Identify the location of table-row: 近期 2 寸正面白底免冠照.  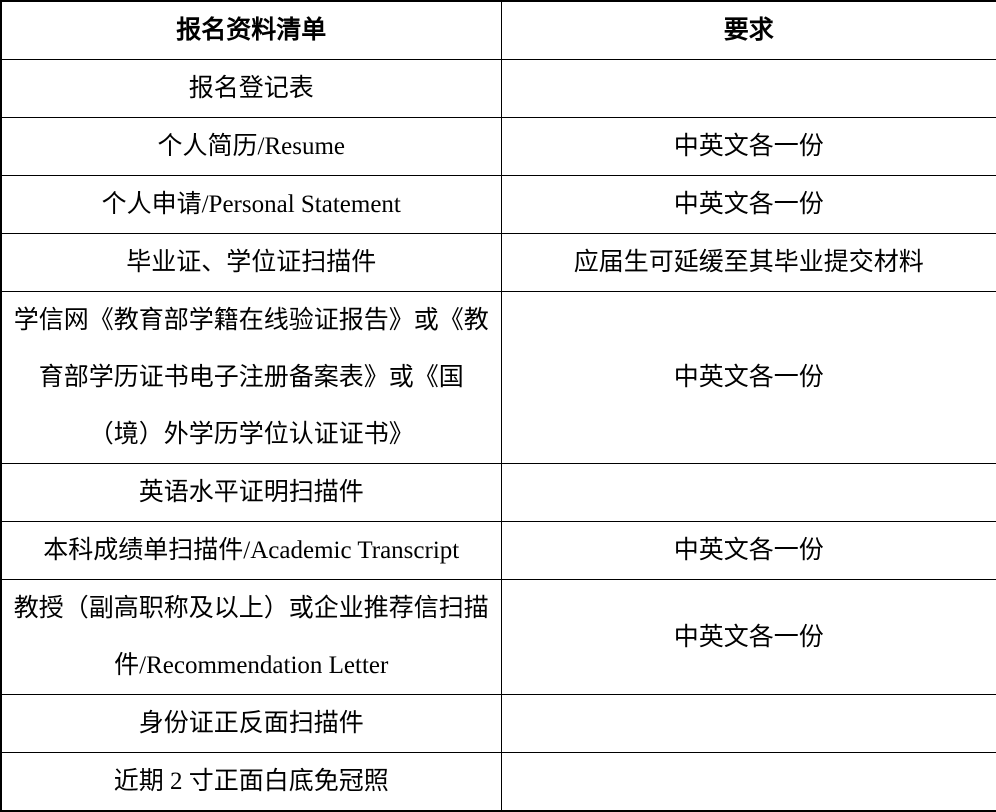
(498, 782).